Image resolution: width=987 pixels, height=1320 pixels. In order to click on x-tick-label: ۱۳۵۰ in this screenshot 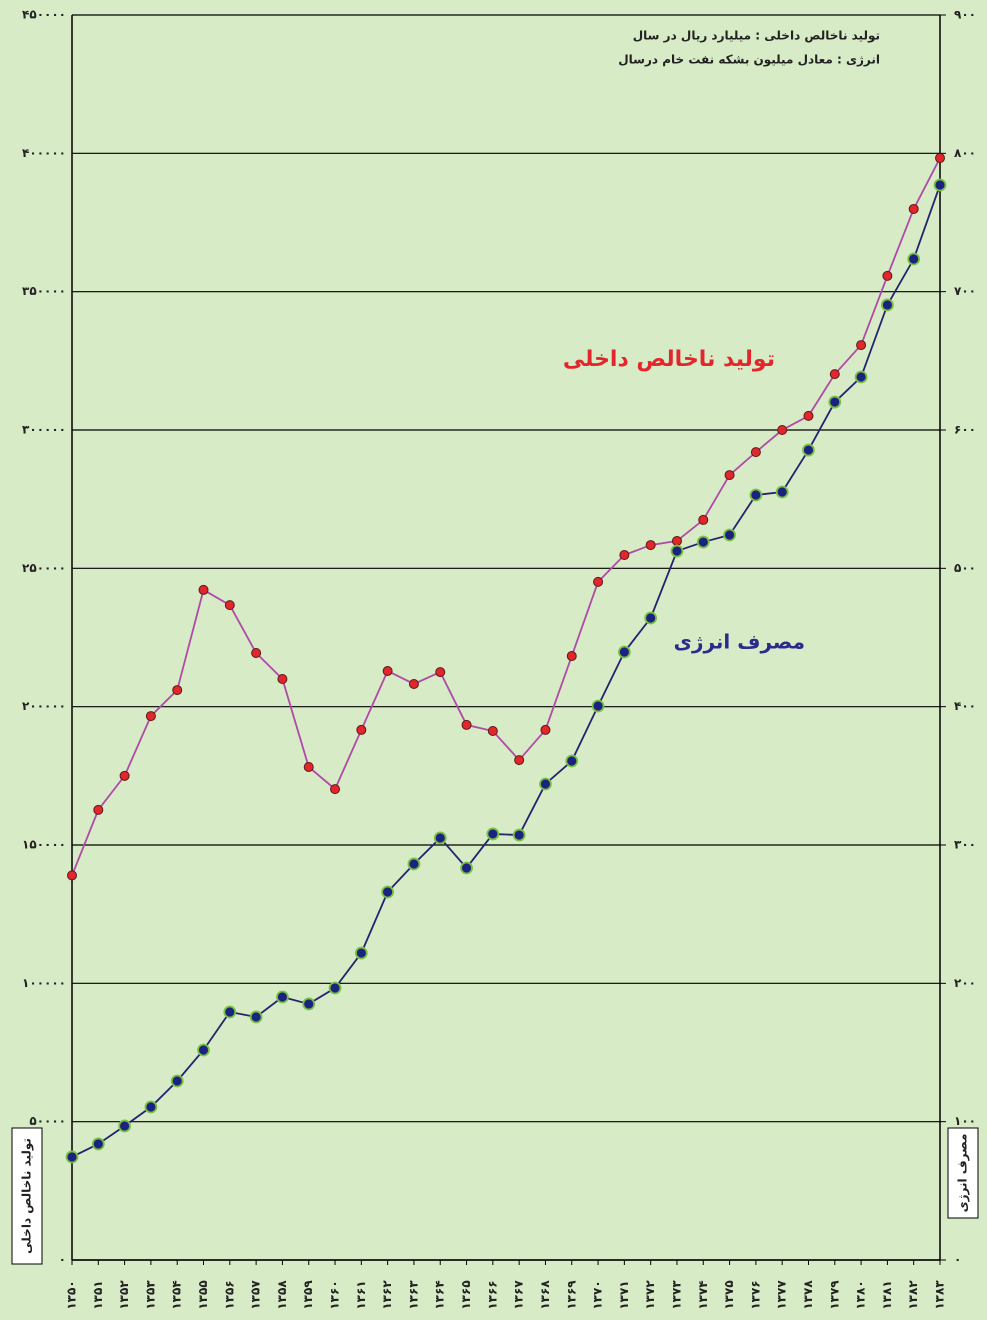, I will do `click(72, 1294)`.